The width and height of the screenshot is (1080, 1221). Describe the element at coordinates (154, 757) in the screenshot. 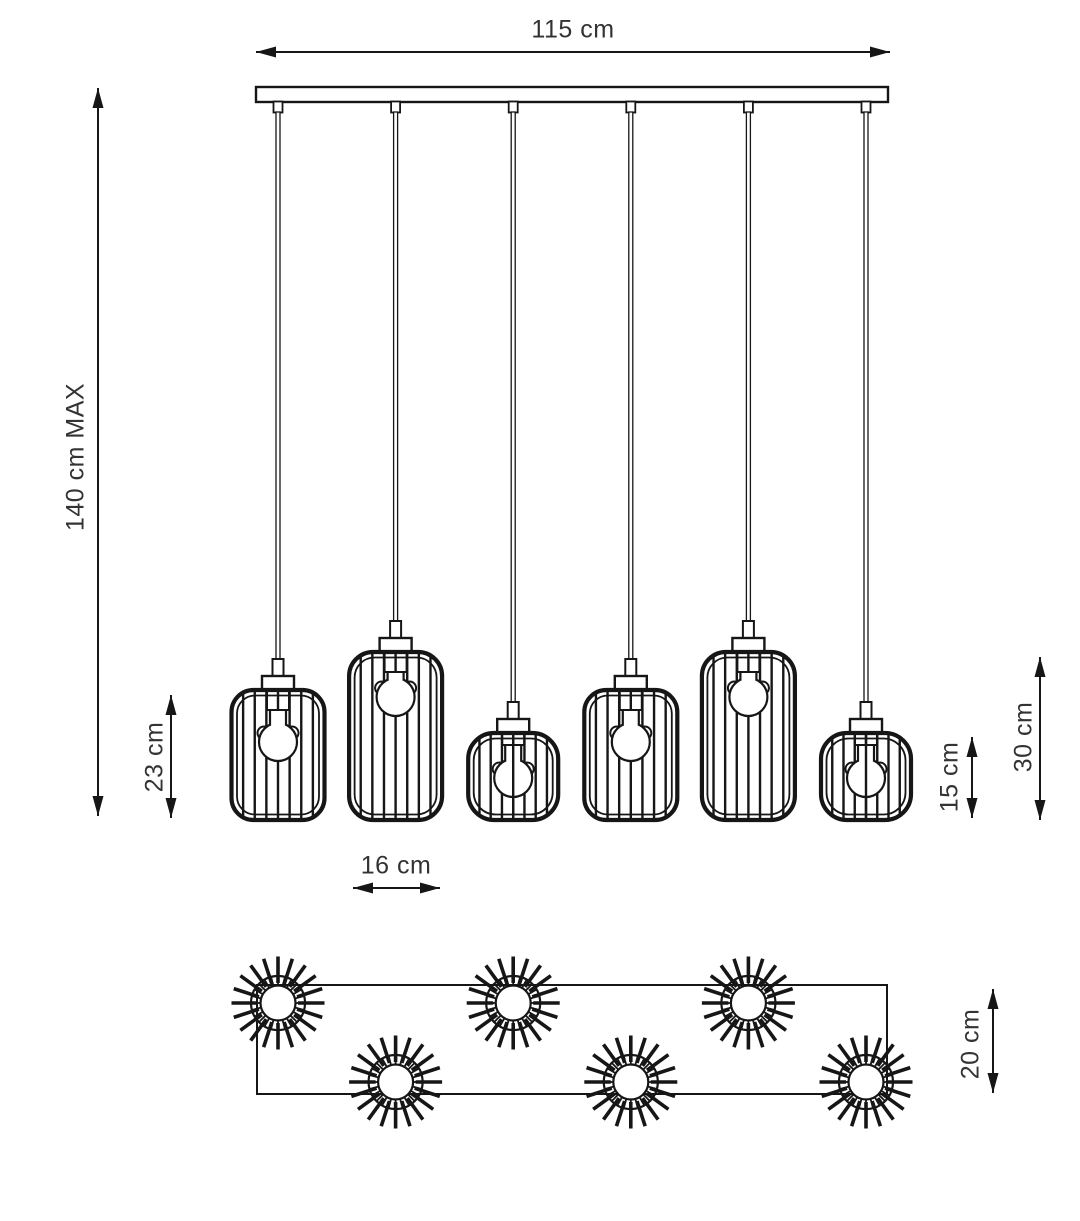

I see `dim-label-medium-shade: 23 cm` at that location.